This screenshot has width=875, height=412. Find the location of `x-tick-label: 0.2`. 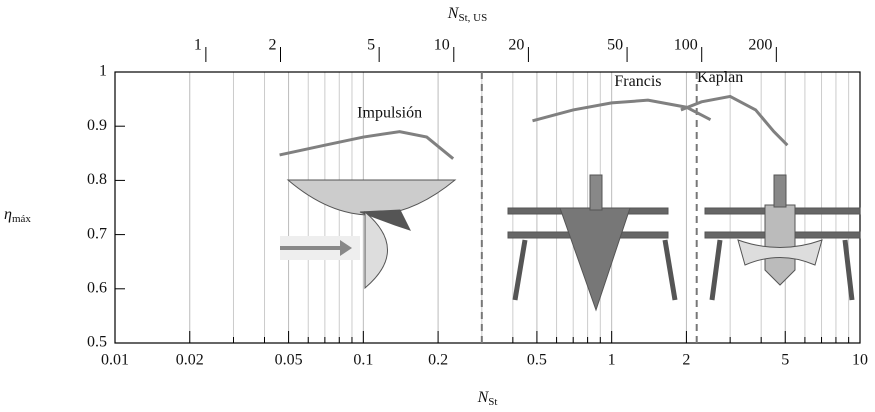

x-tick-label: 0.2 is located at coordinates (438, 360).